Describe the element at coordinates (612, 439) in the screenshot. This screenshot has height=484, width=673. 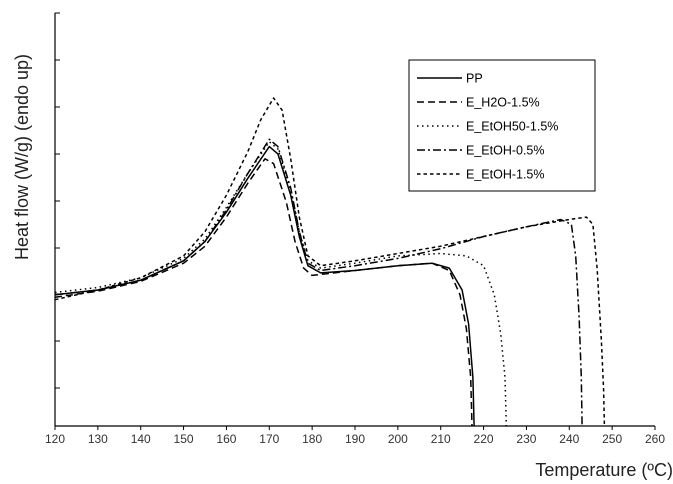
I see `x-tick-label: 250` at that location.